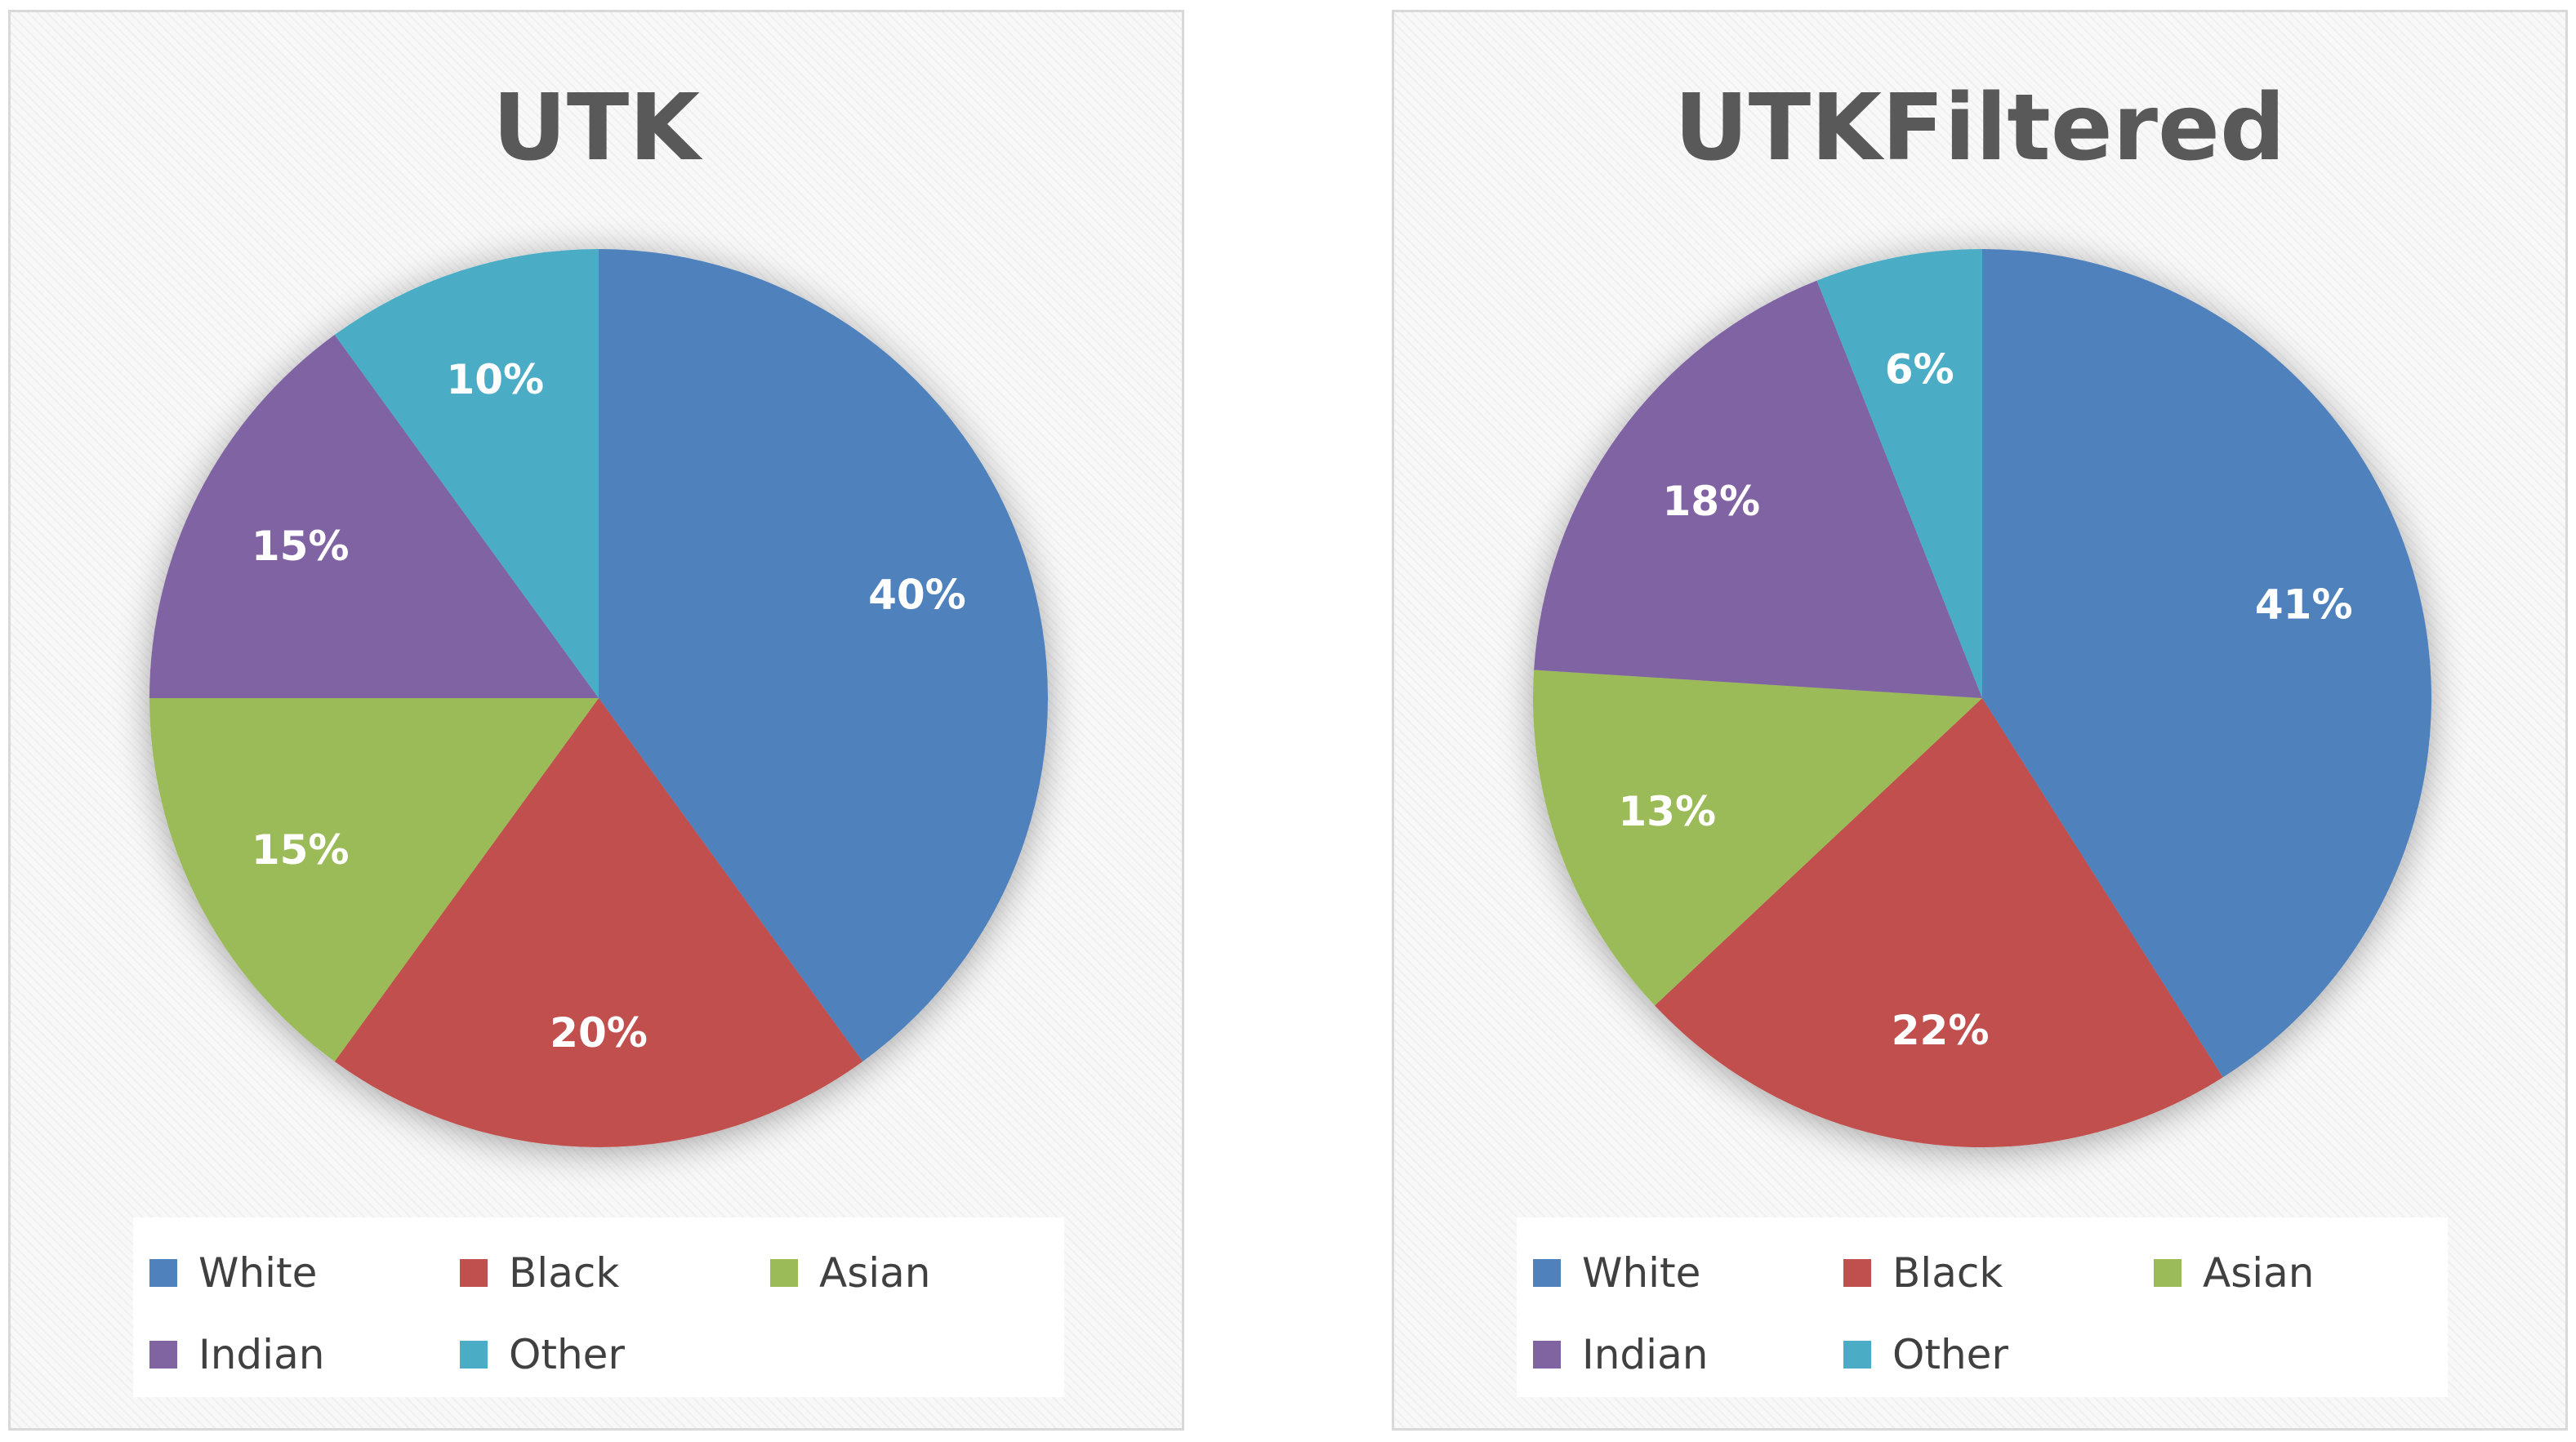 The image size is (2576, 1442). Describe the element at coordinates (301, 546) in the screenshot. I see `data-label-indian: 15%` at that location.